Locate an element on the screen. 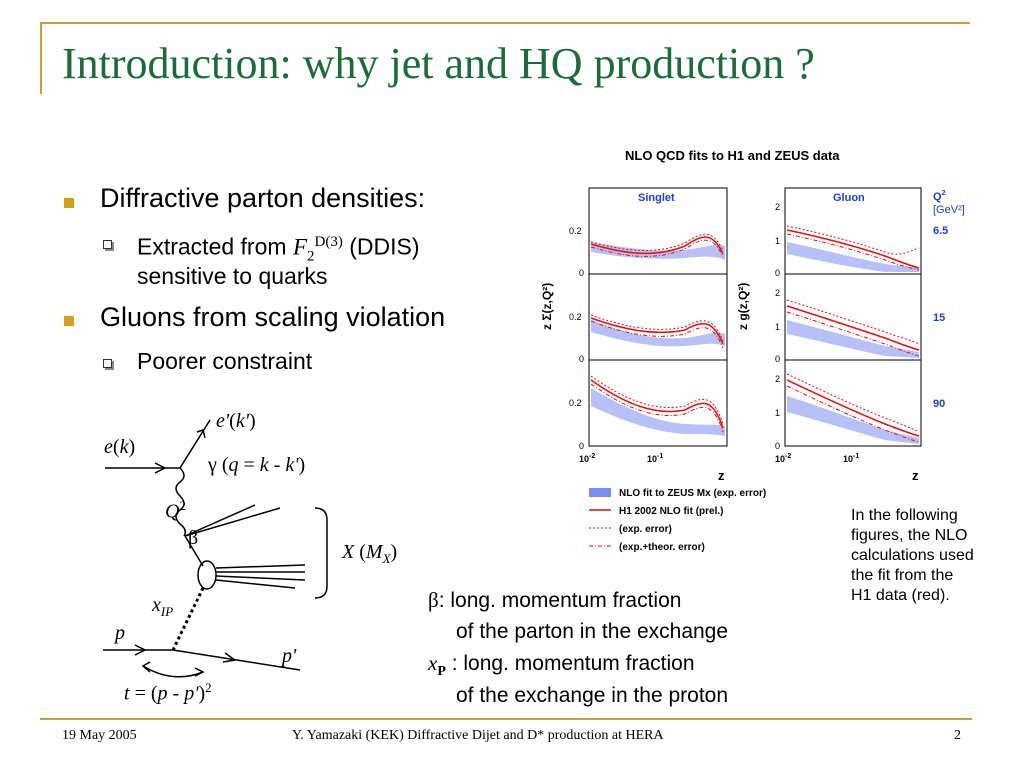  t-arrowhead-left is located at coordinates (146, 667).